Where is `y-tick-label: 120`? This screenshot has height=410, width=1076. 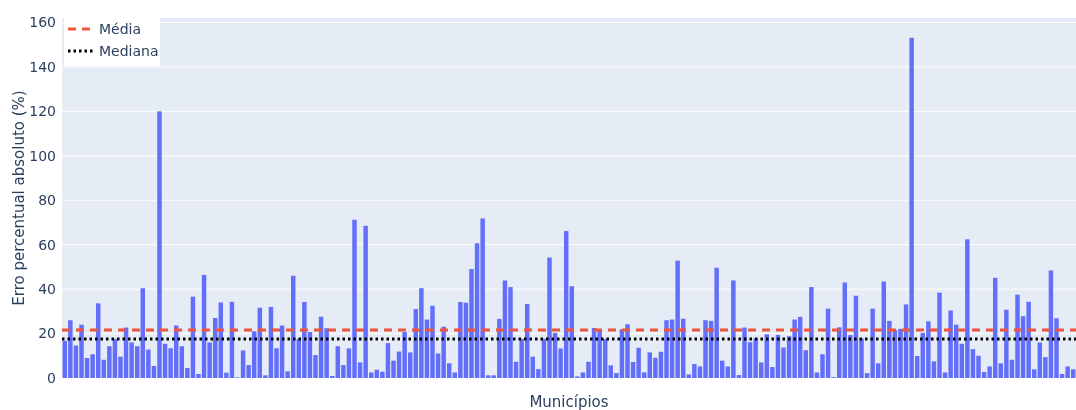 y-tick-label: 120 is located at coordinates (42, 111).